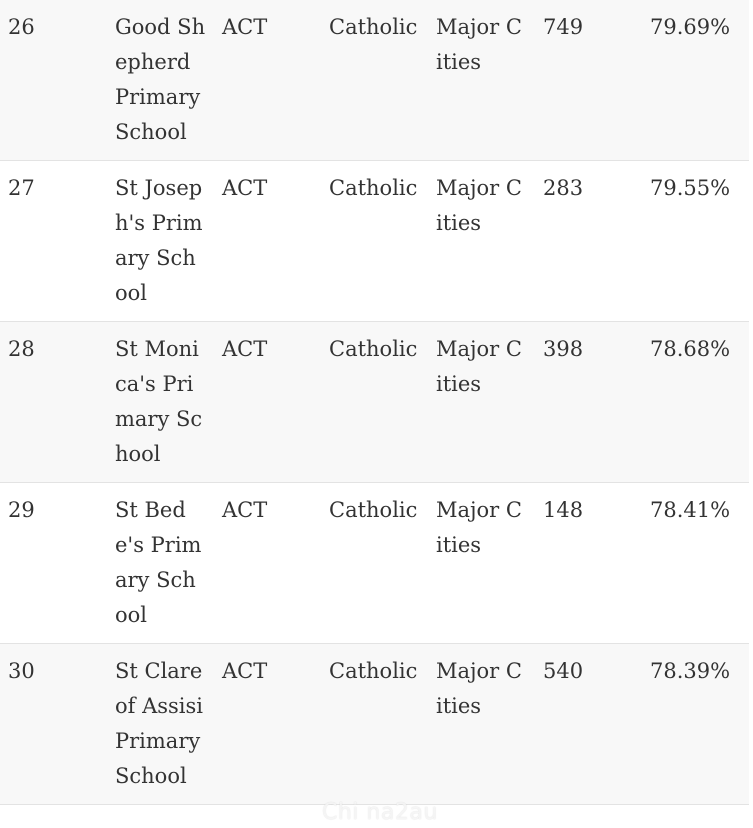 The width and height of the screenshot is (753, 828). I want to click on score-cell: 79.55%, so click(690, 188).